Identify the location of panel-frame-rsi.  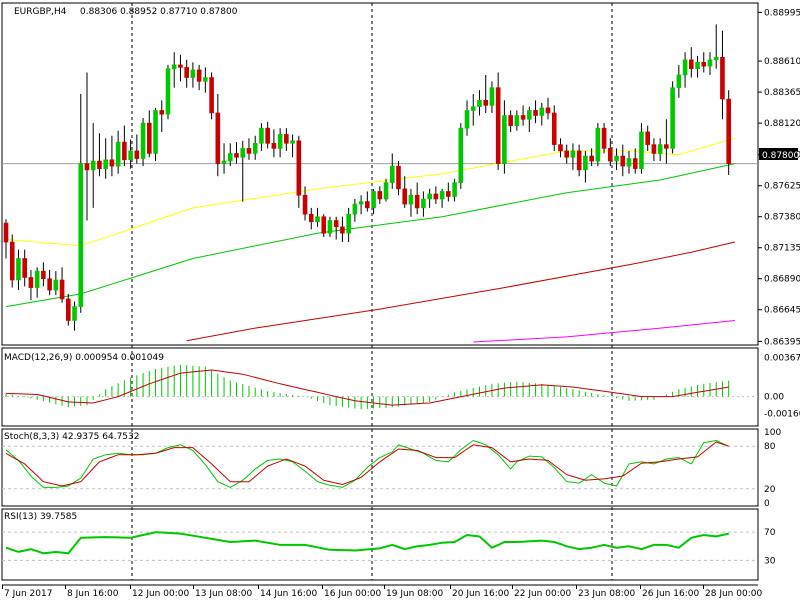
(380, 544).